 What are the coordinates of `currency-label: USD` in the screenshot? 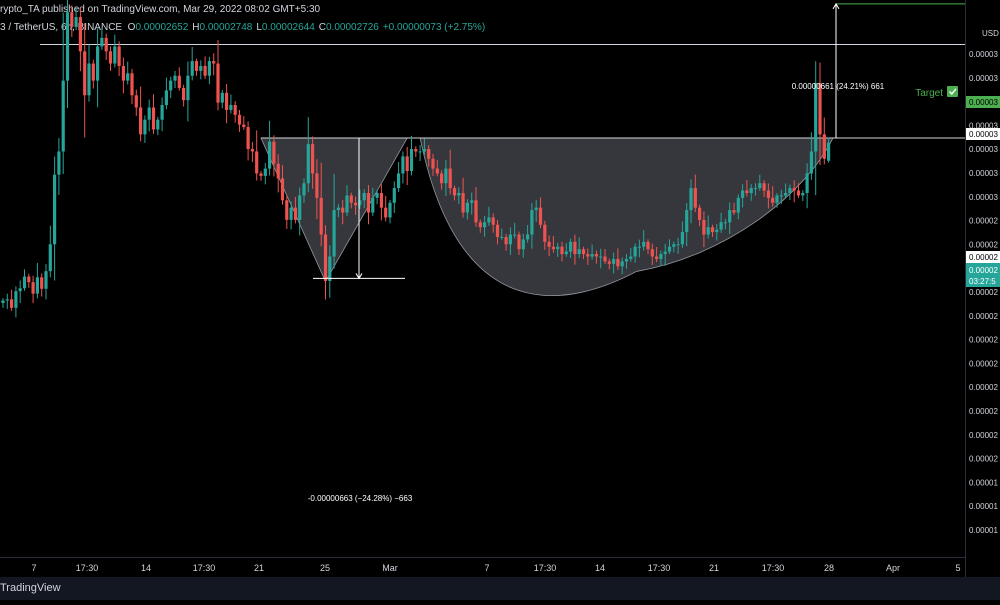 It's located at (990, 33).